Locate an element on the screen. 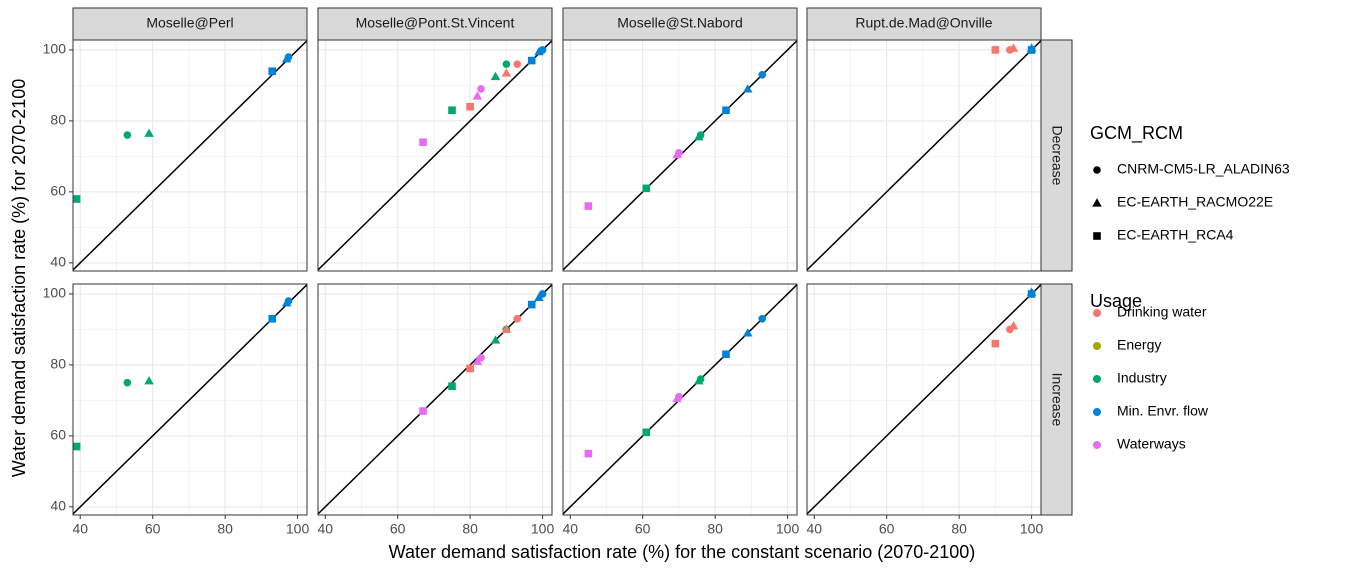 The height and width of the screenshot is (571, 1360). row-strip-label: Increase is located at coordinates (1057, 400).